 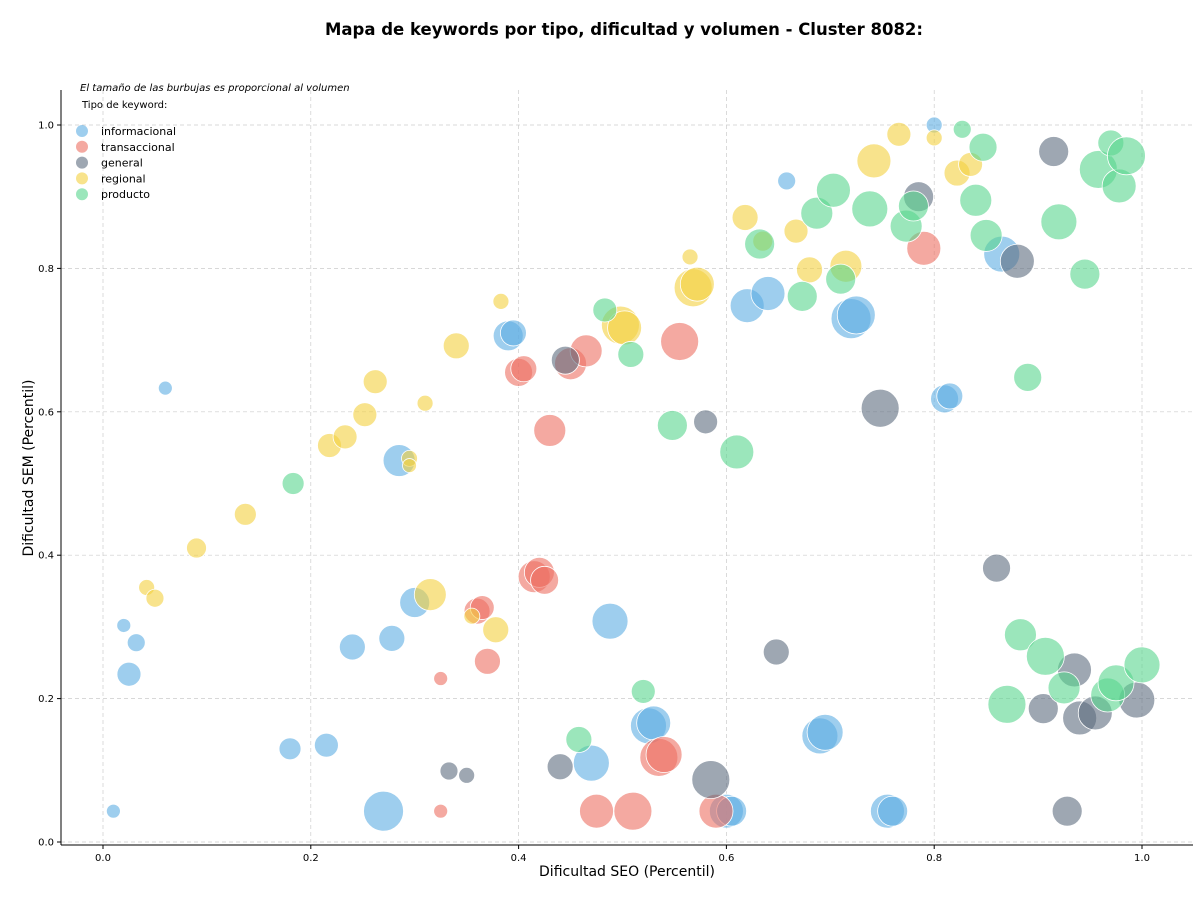 What do you see at coordinates (934, 858) in the screenshot?
I see `x-tick-label: 0.8` at bounding box center [934, 858].